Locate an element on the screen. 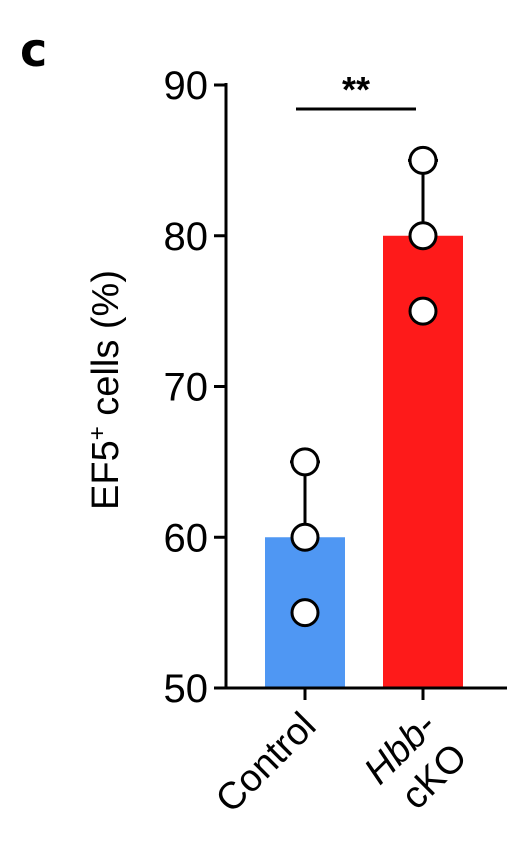 This screenshot has width=510, height=842. y-tick-label: 70 is located at coordinates (186, 388).